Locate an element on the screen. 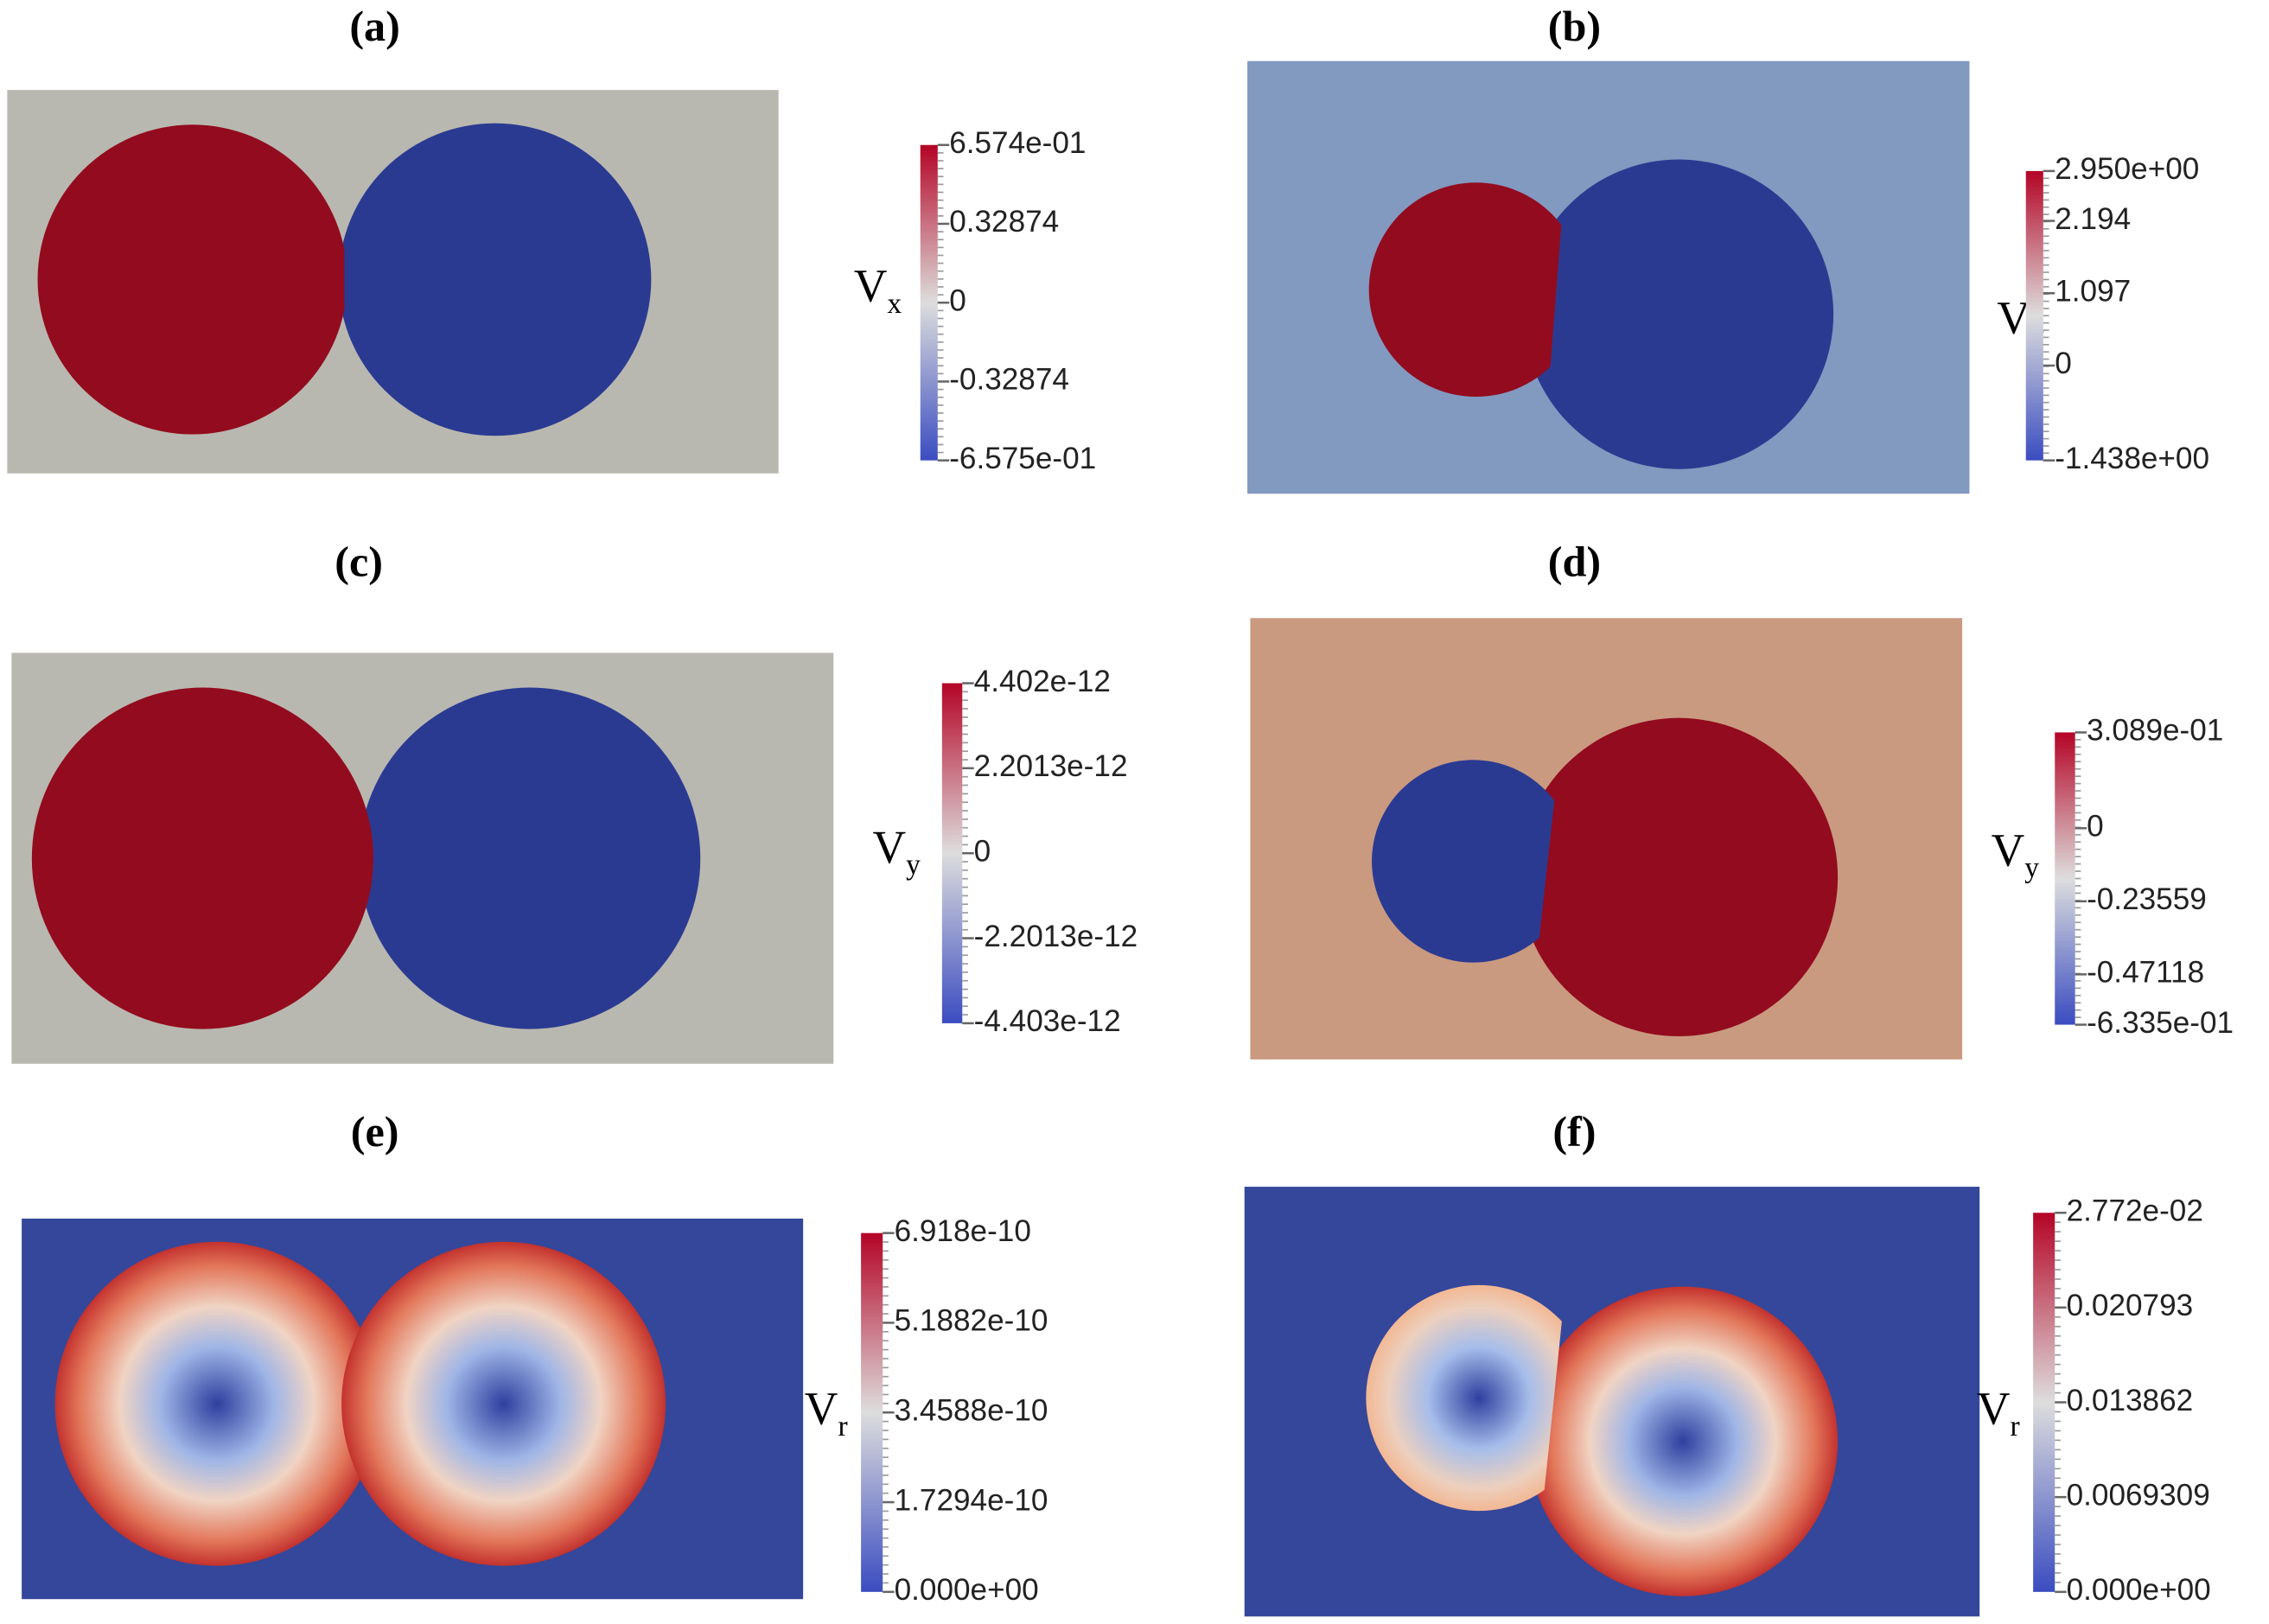  field-e is located at coordinates (413, 1409).